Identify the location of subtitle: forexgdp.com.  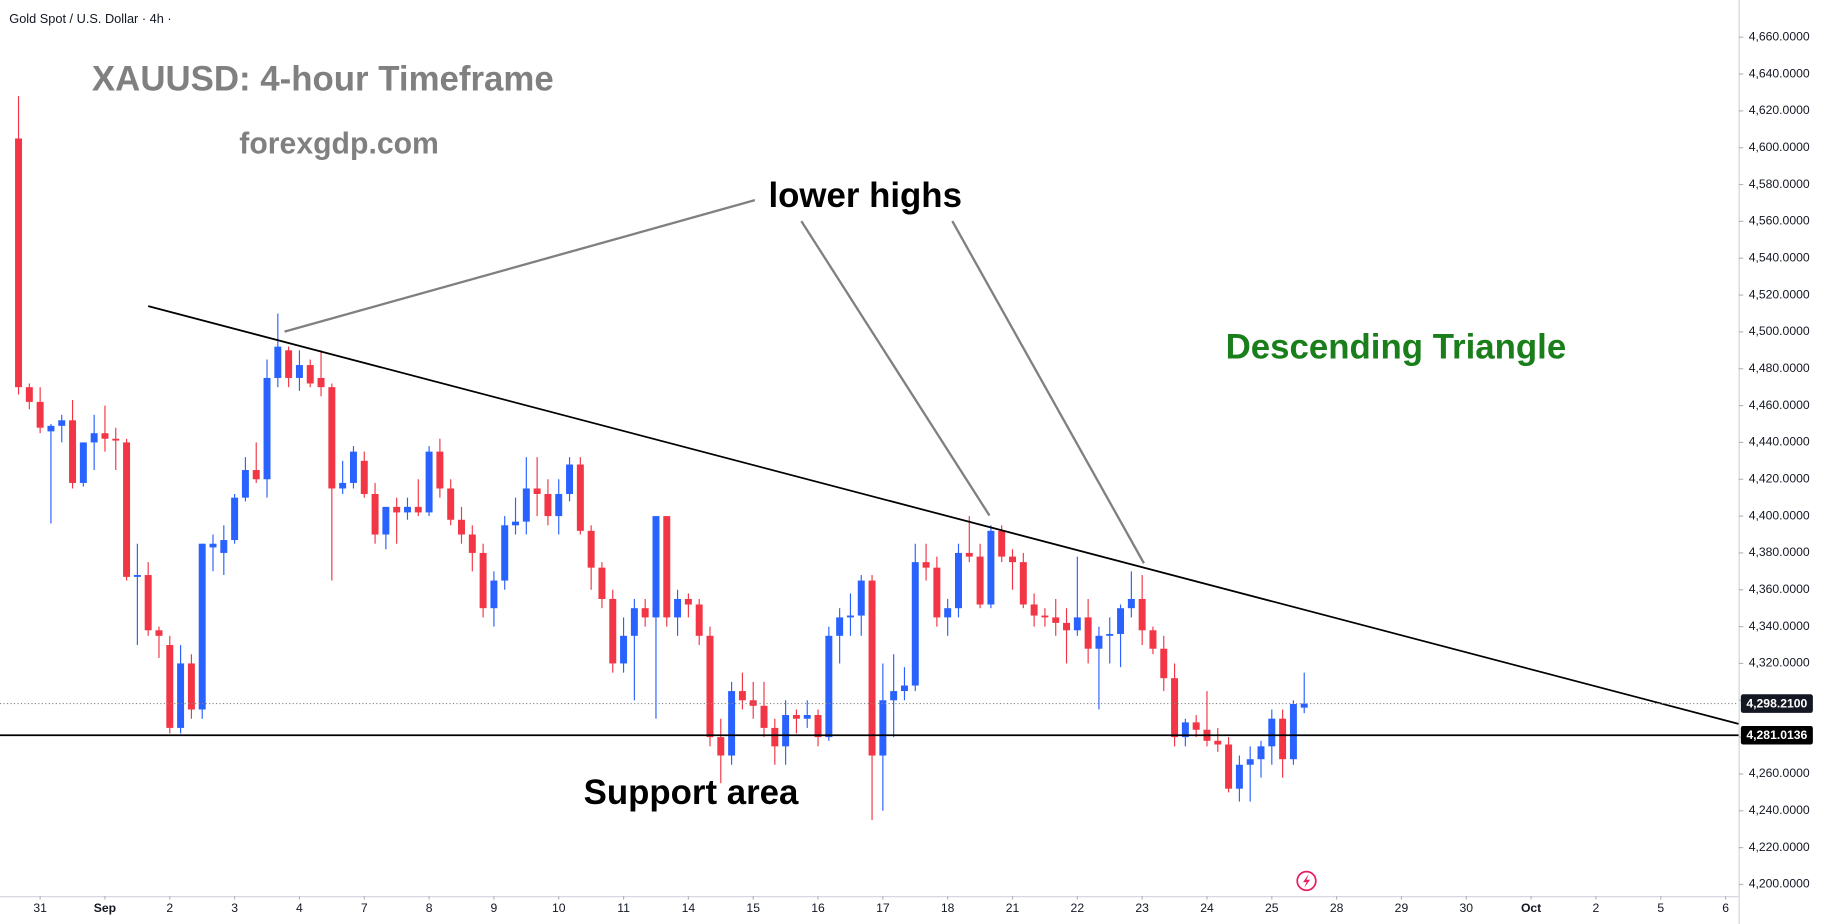
(339, 143).